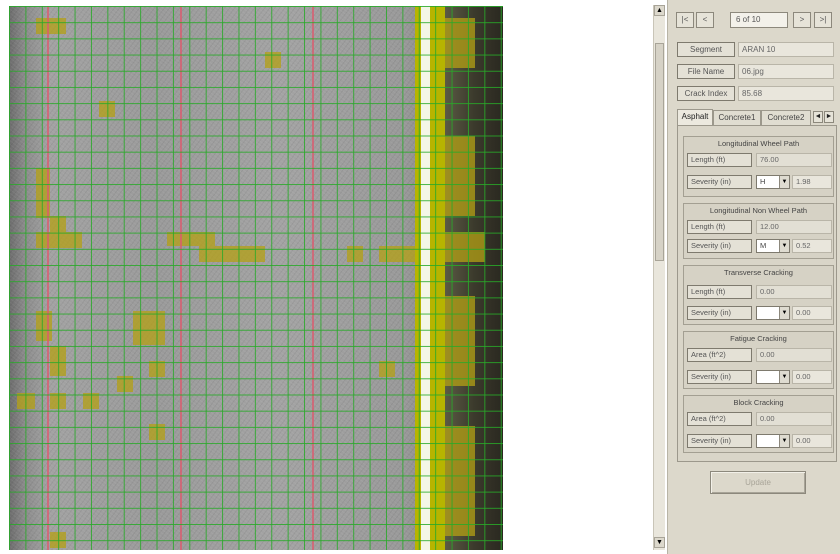 The image size is (840, 554). Describe the element at coordinates (758, 143) in the screenshot. I see `group-title: Longitudinal Wheel Path` at that location.